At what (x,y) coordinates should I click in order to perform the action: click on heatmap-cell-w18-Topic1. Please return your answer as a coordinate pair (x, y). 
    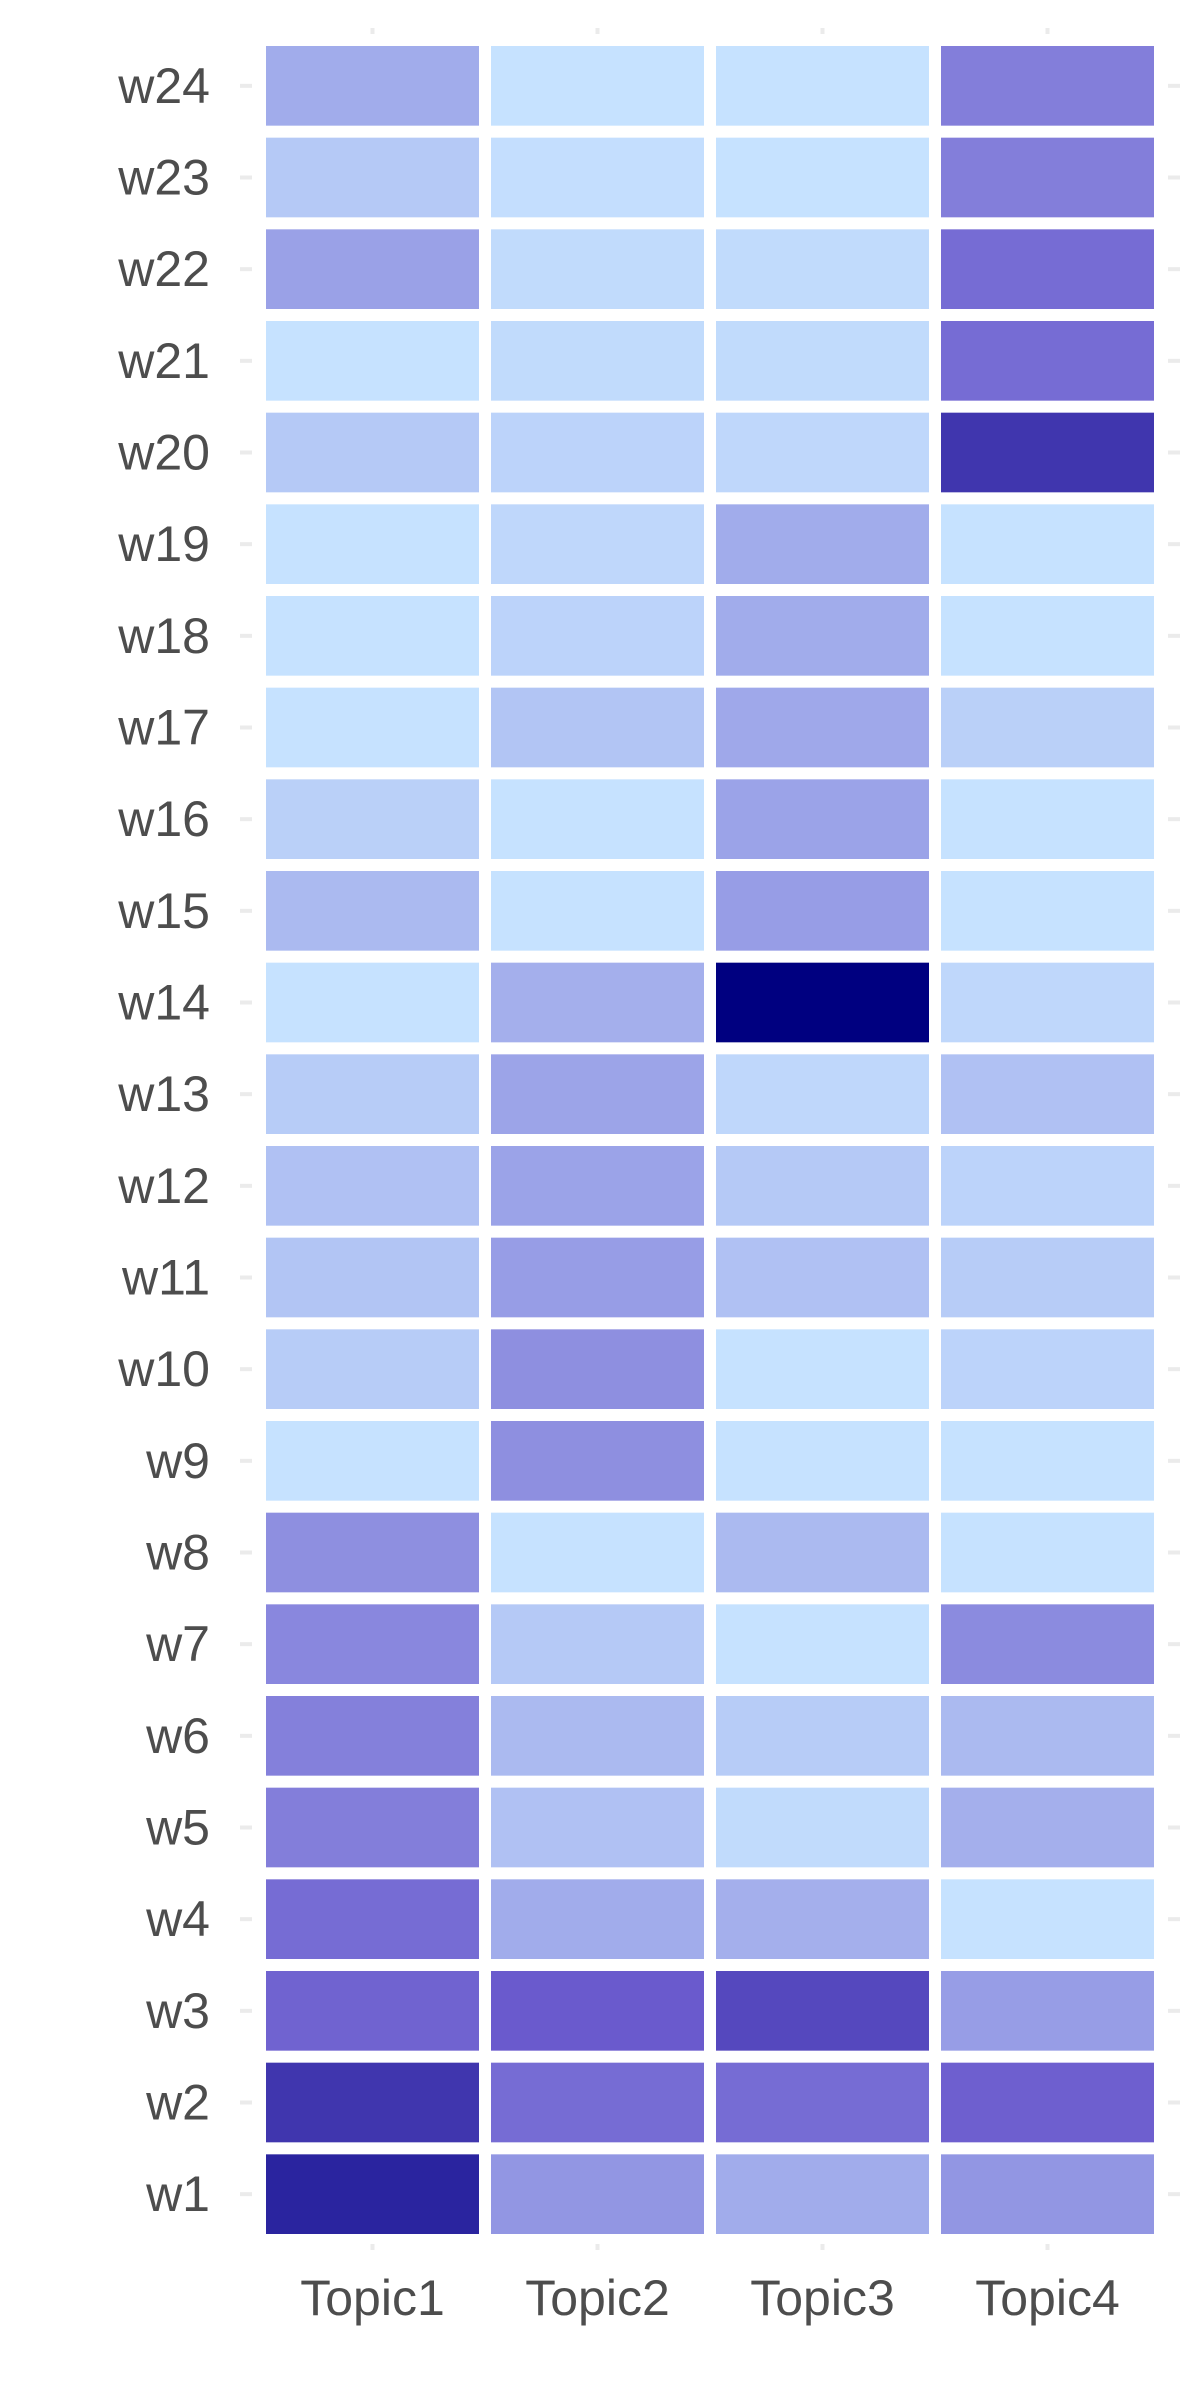
    Looking at the image, I should click on (372, 636).